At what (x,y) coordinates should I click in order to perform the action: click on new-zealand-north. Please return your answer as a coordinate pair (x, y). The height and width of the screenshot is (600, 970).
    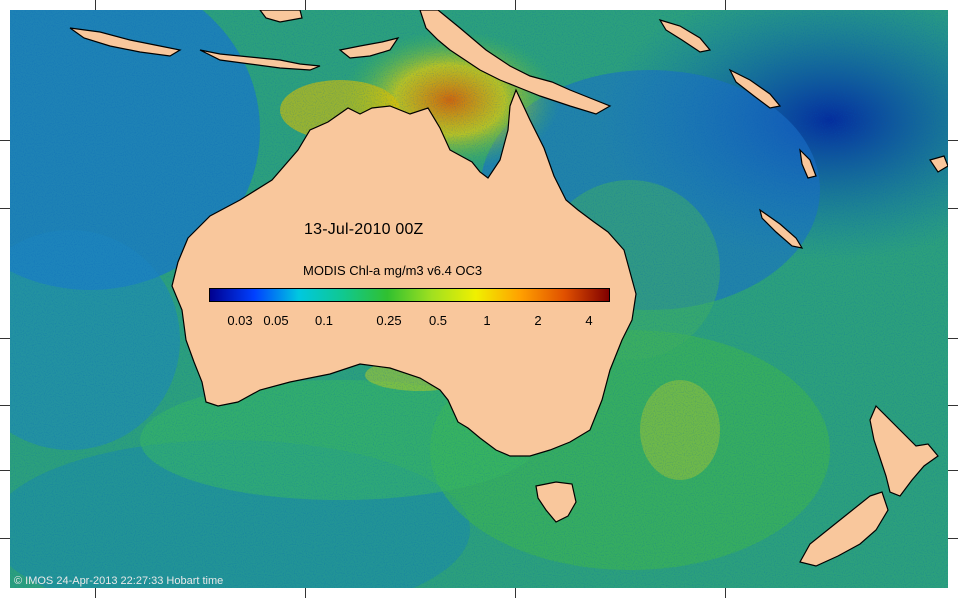
    Looking at the image, I should click on (904, 450).